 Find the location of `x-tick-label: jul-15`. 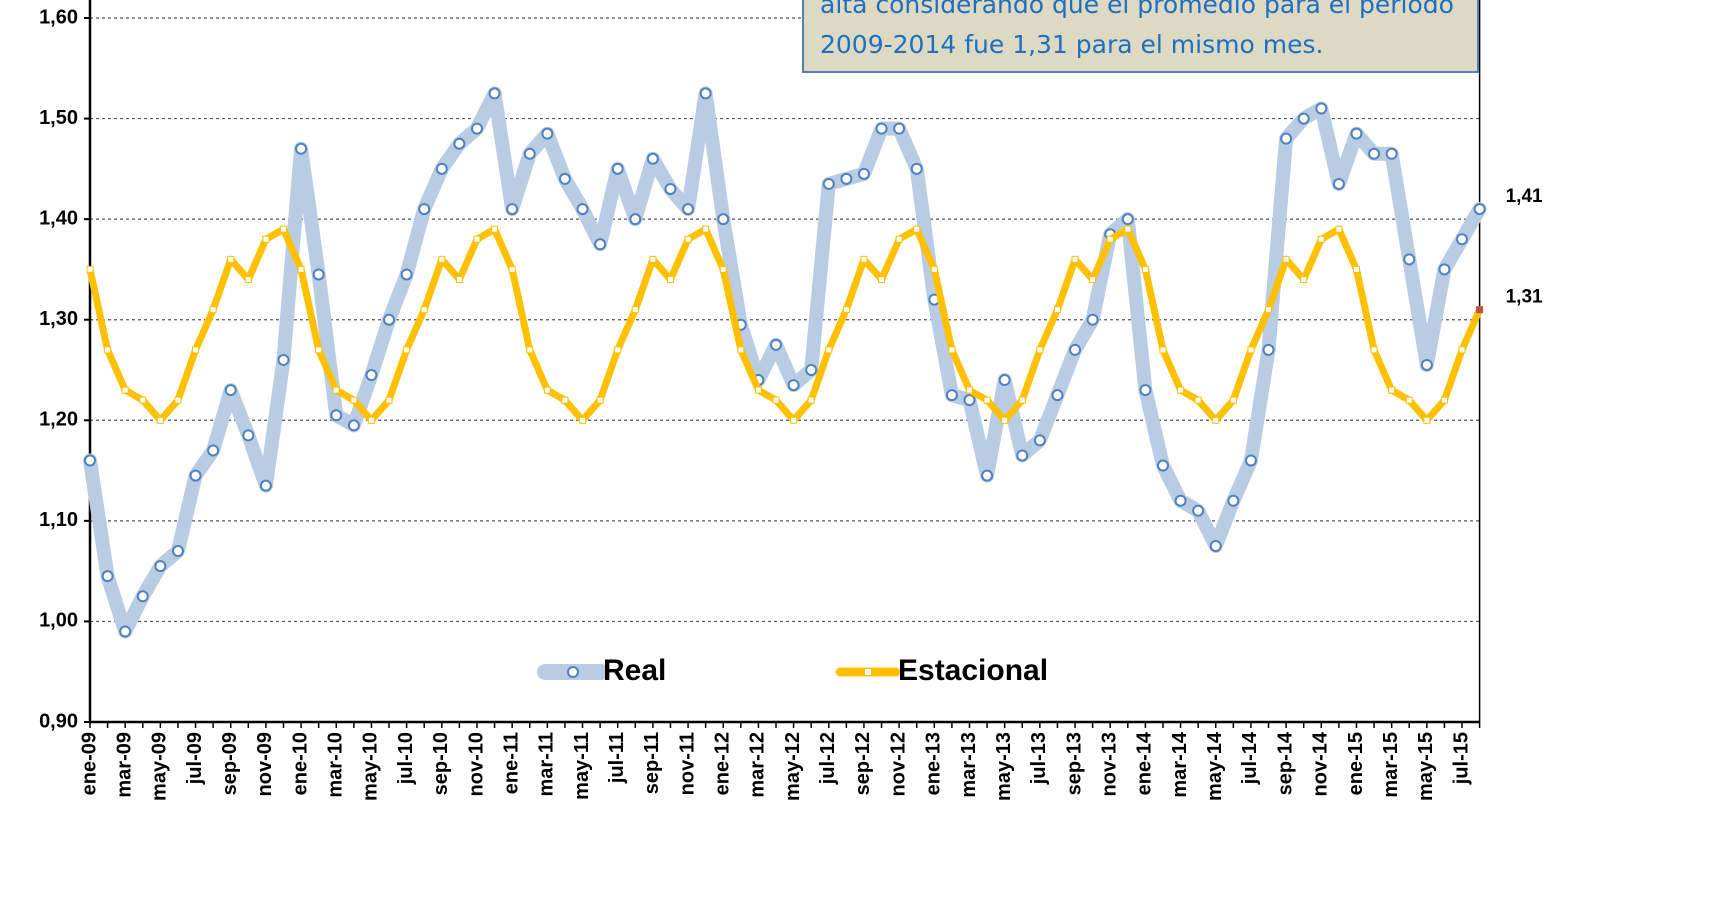

x-tick-label: jul-15 is located at coordinates (1461, 758).